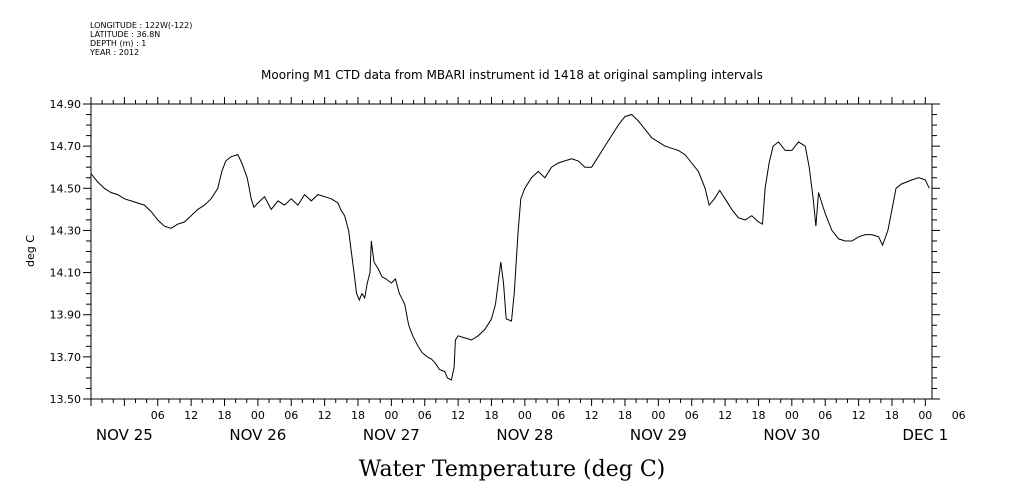  I want to click on x-day-label: DEC 1, so click(925, 435).